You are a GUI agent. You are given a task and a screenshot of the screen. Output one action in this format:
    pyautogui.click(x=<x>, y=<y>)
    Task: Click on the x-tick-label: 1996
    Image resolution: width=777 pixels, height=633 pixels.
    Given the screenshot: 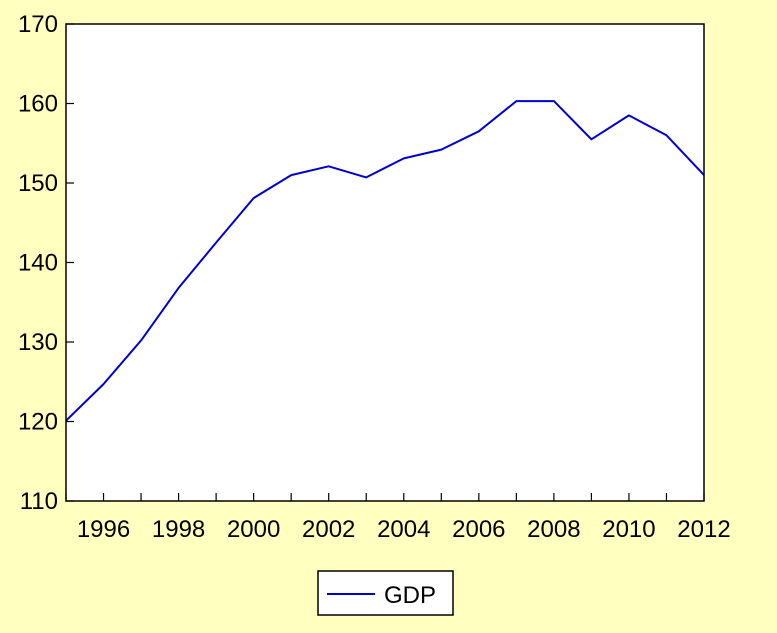 What is the action you would take?
    pyautogui.click(x=103, y=529)
    